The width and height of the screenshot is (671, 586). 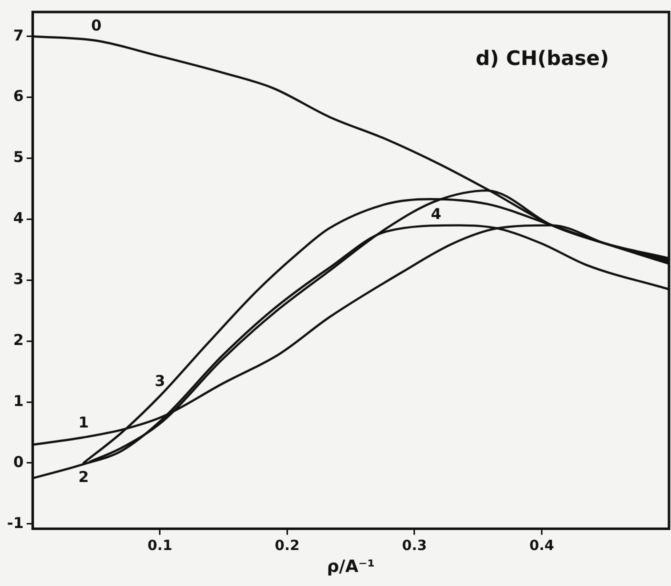 I want to click on x-tick-label: 0.3, so click(x=414, y=546).